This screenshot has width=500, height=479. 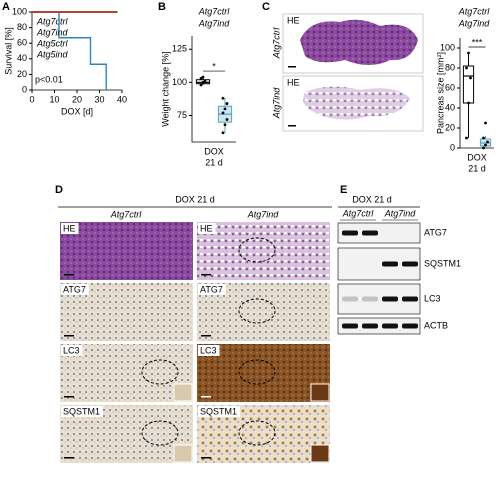 I want to click on axis, so click(x=213, y=89).